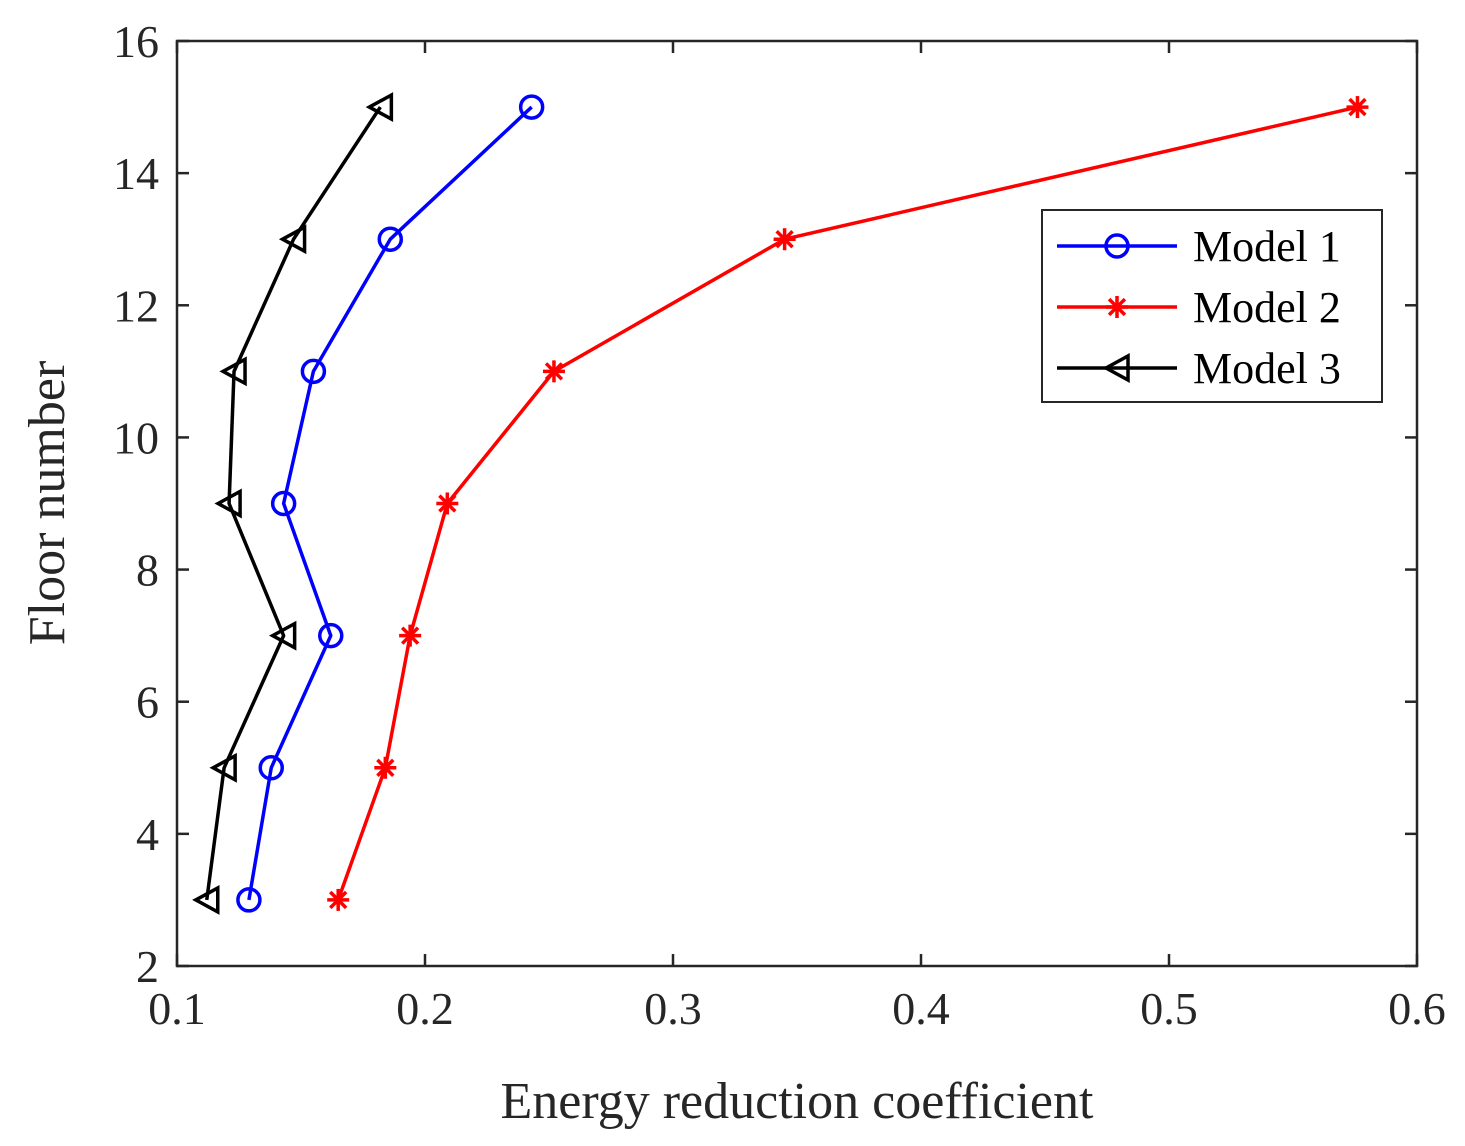  Describe the element at coordinates (147, 702) in the screenshot. I see `y-tick-label: 6` at that location.